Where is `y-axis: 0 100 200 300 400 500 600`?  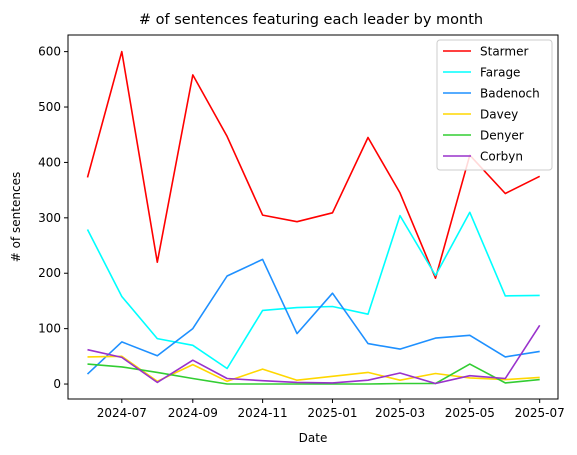 y-axis: 0 100 200 300 400 500 600 is located at coordinates (53, 218).